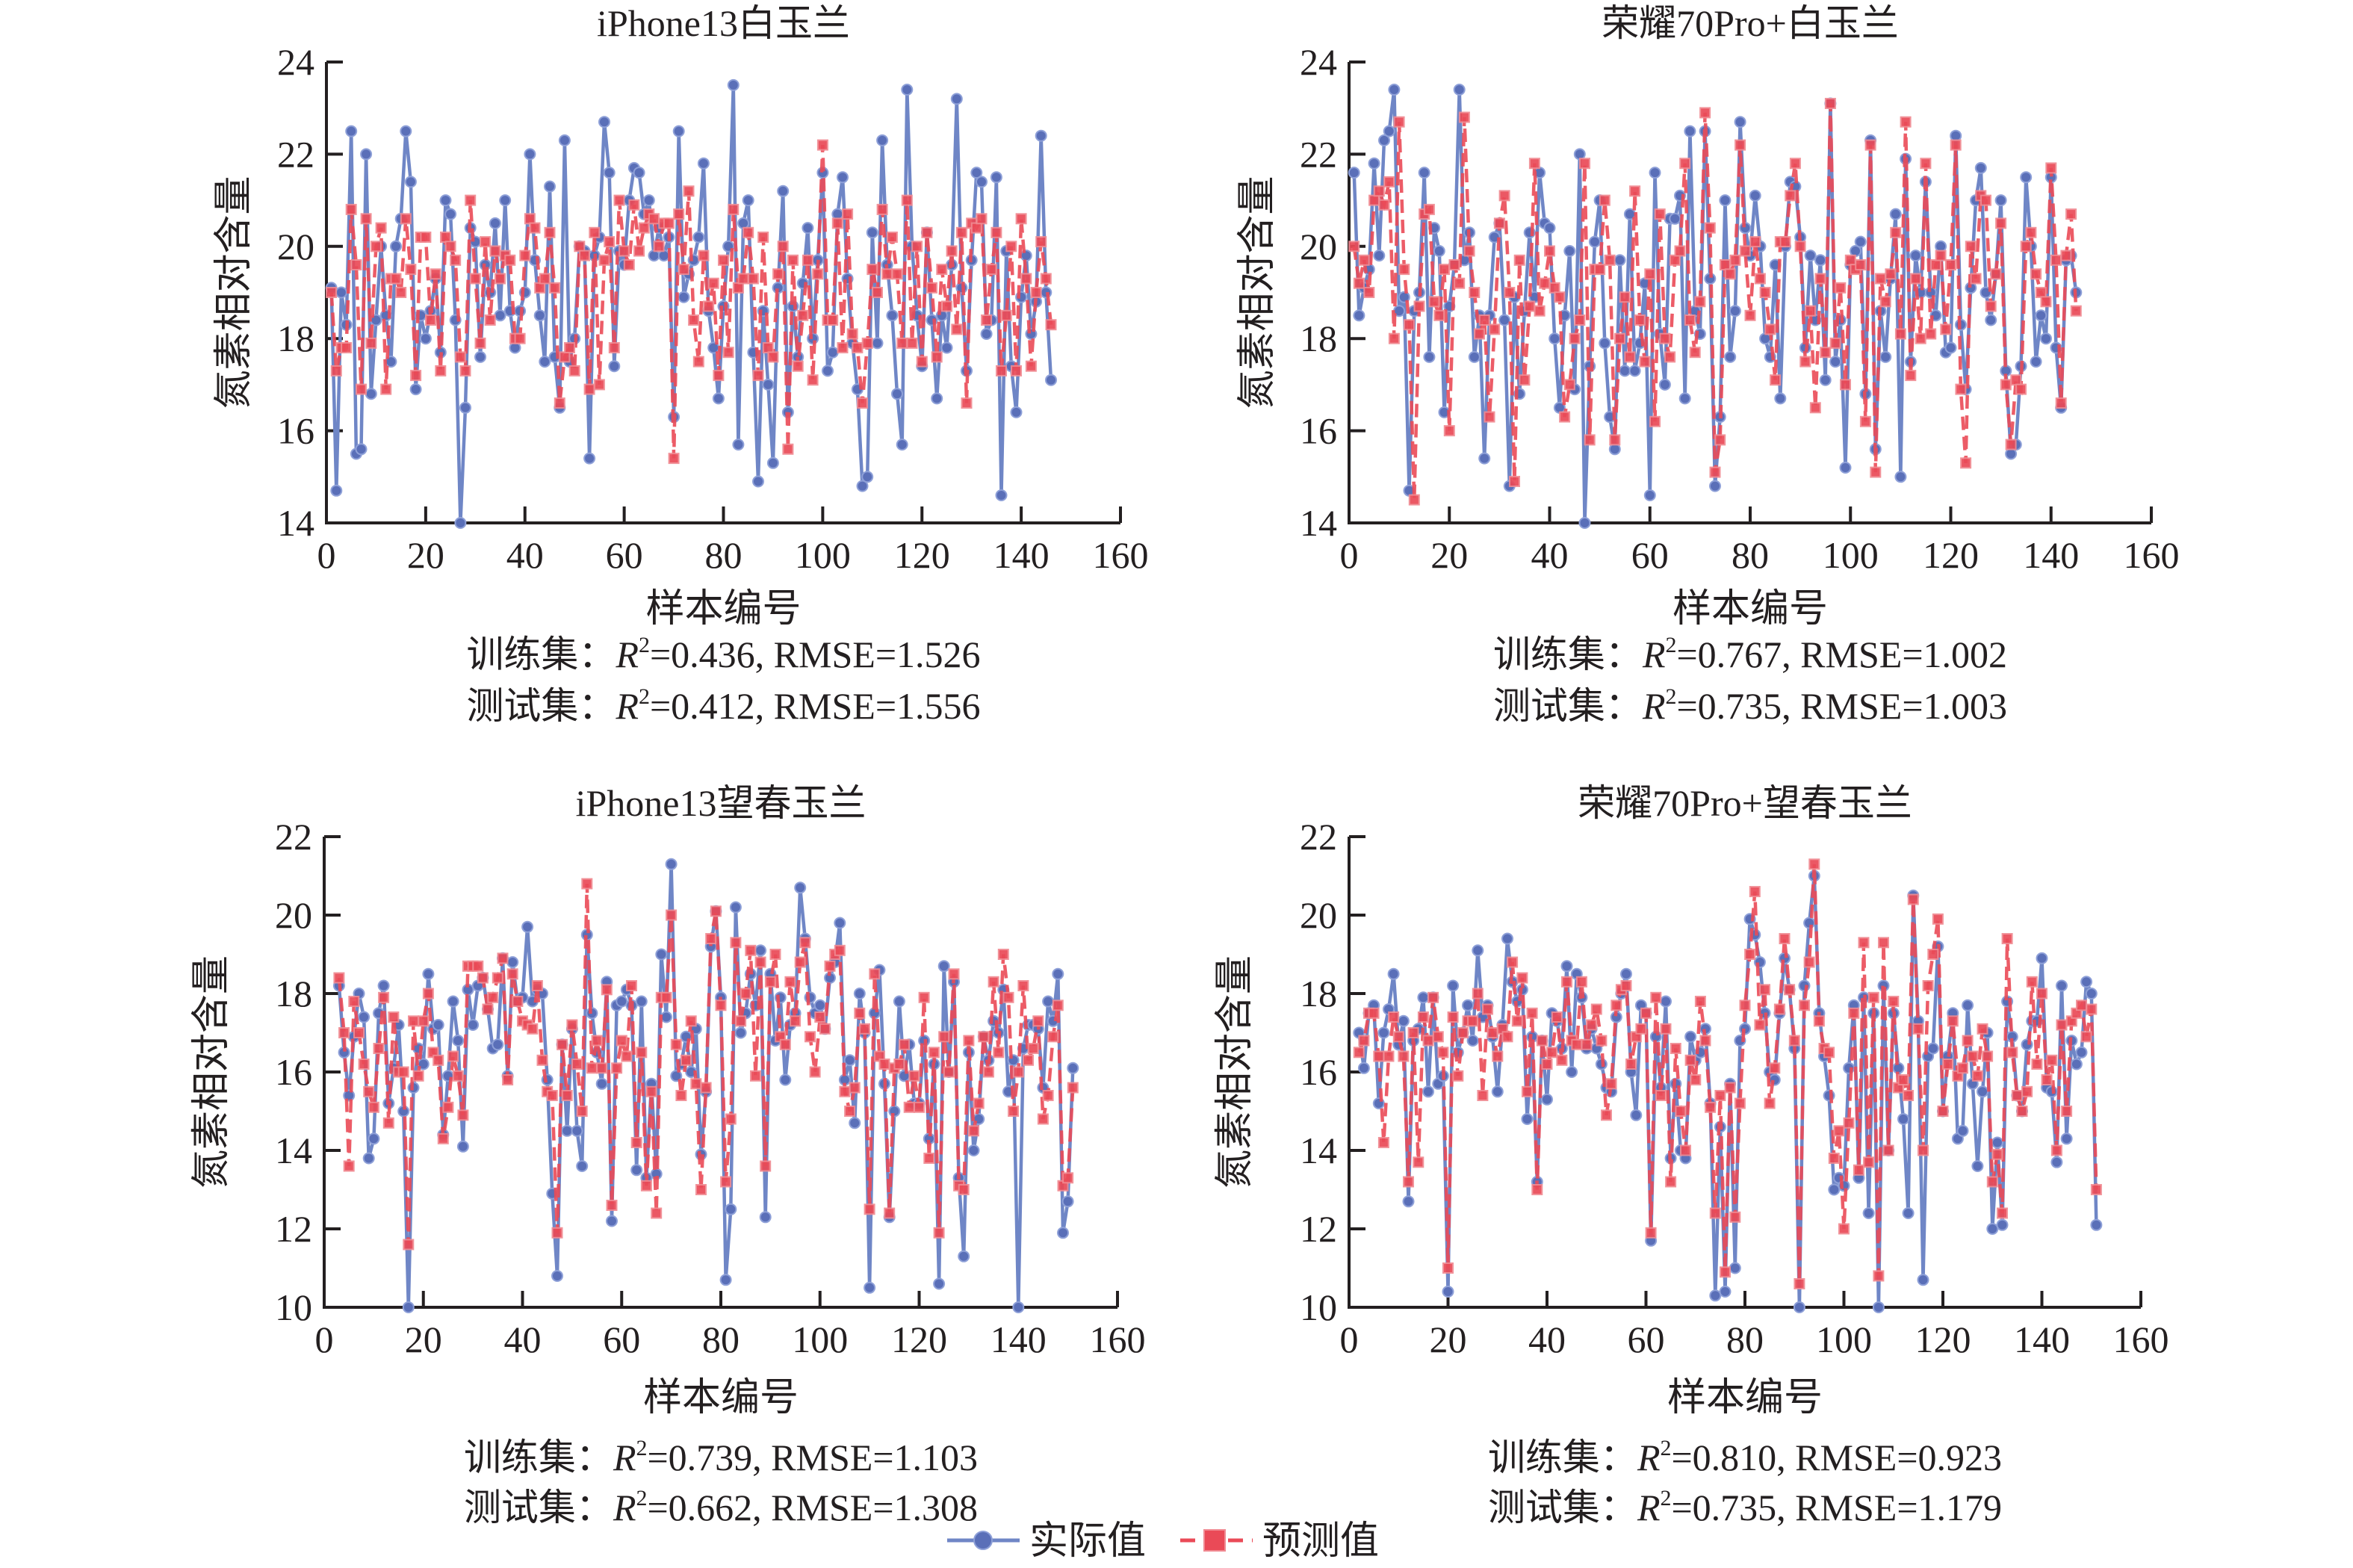 The height and width of the screenshot is (1568, 2353). Describe the element at coordinates (293, 837) in the screenshot. I see `y-tick-label: 22` at that location.